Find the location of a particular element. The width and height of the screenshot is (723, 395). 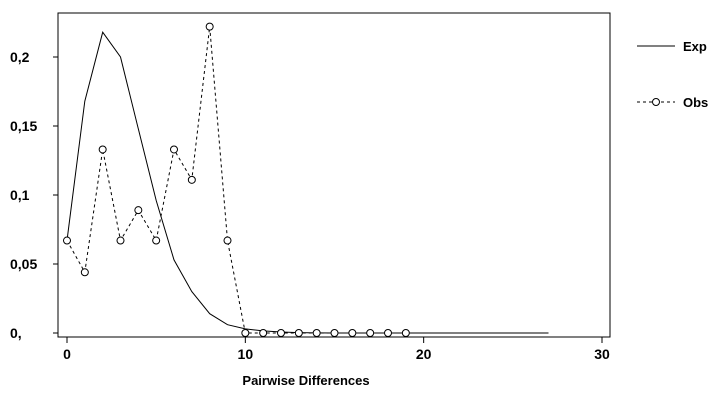

y-tick-label-4: 0,2 is located at coordinates (20, 57).